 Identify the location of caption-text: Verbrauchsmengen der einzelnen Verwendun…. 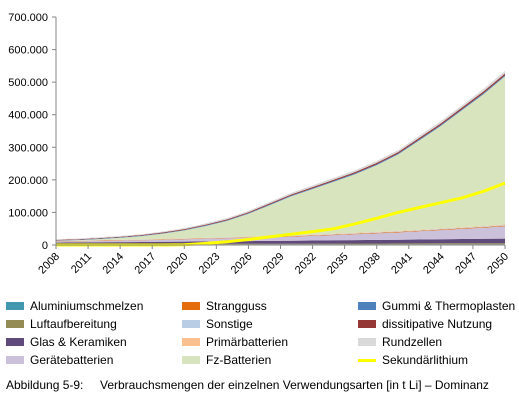
(294, 385).